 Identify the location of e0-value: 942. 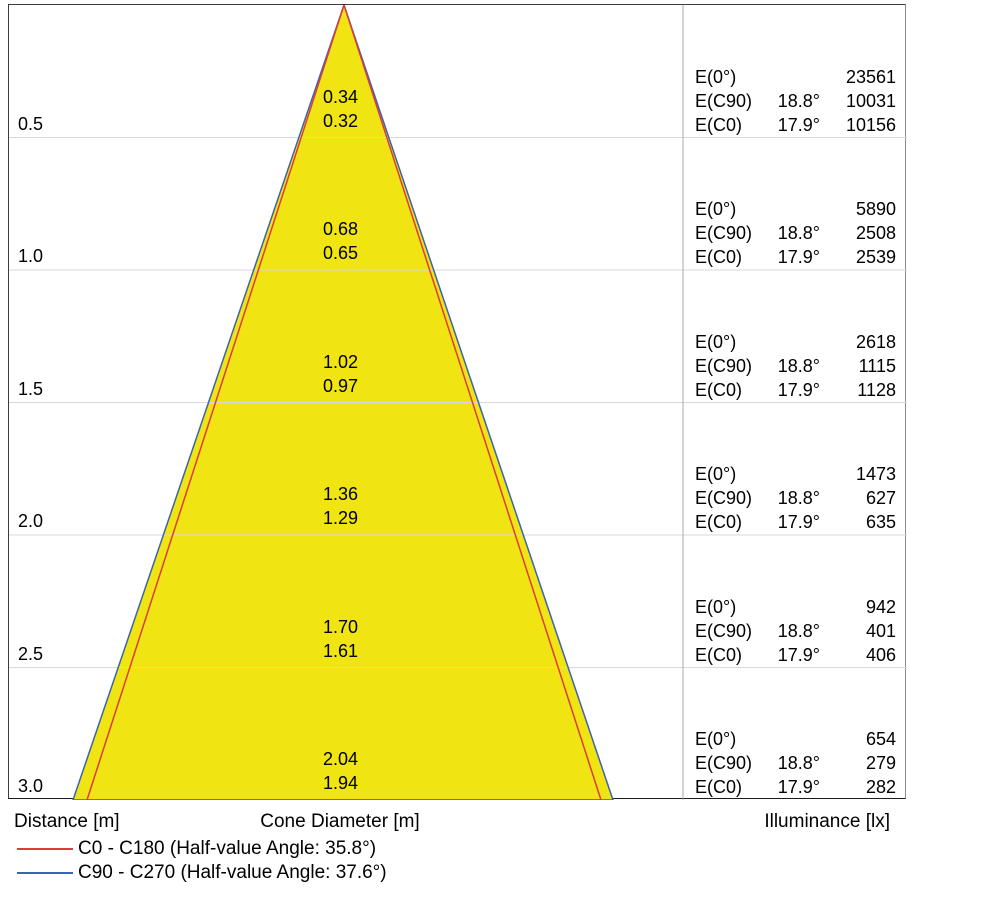
(880, 606).